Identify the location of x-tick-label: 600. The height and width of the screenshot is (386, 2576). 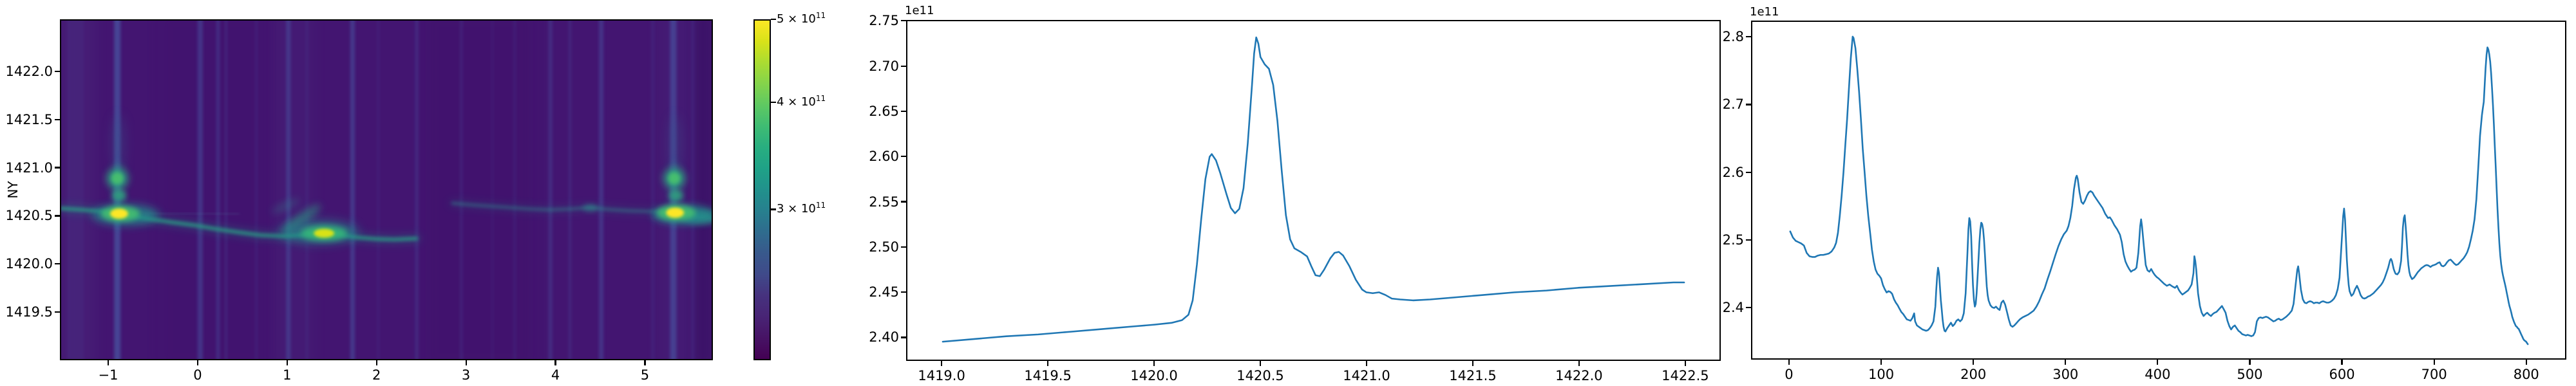
(2342, 374).